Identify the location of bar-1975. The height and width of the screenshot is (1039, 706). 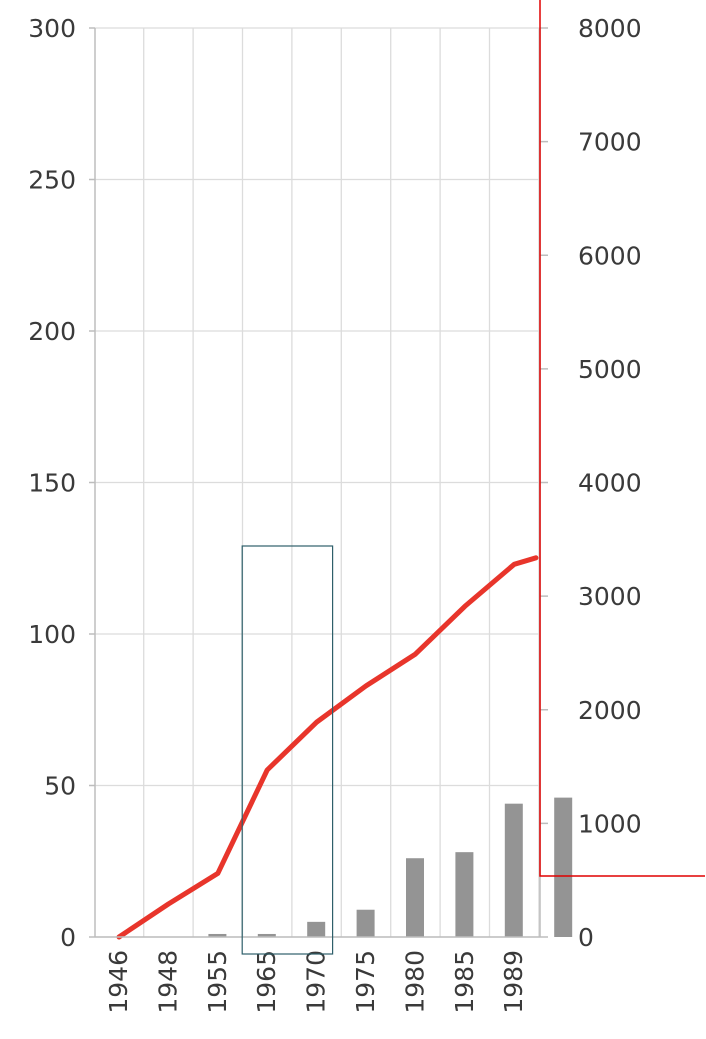
(415, 897).